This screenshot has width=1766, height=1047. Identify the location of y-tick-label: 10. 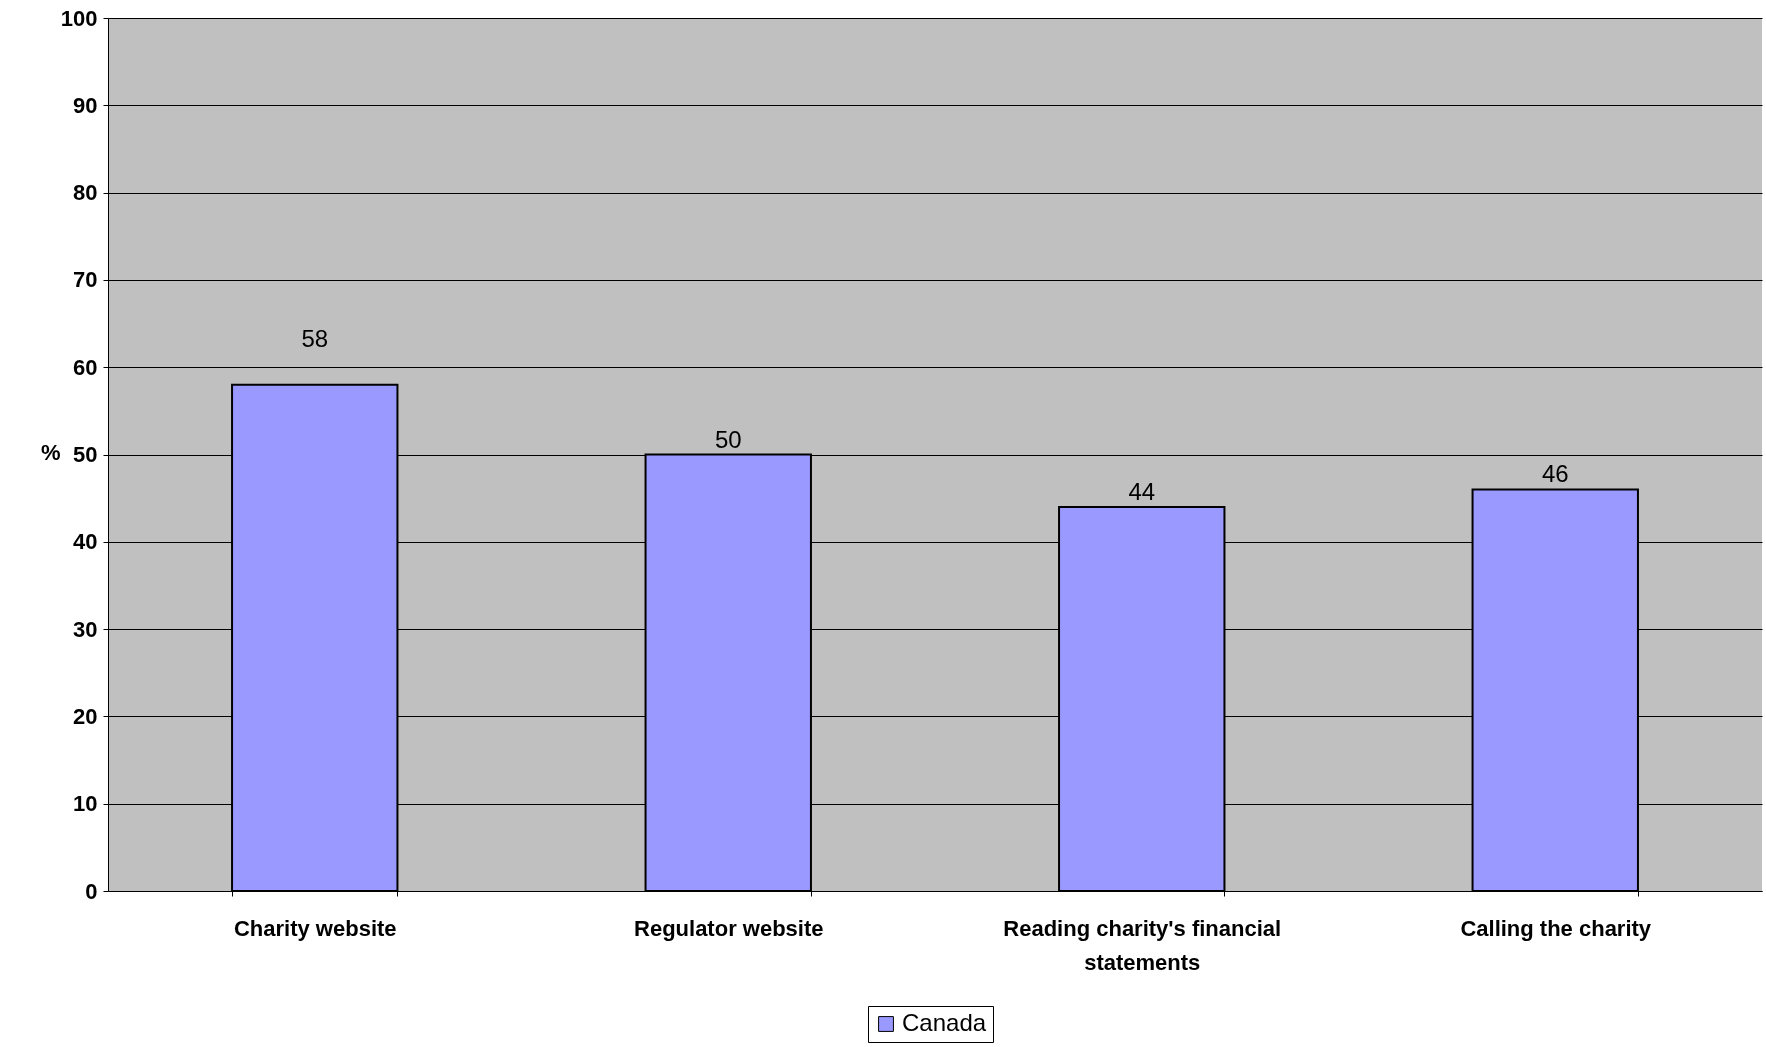
(85, 804).